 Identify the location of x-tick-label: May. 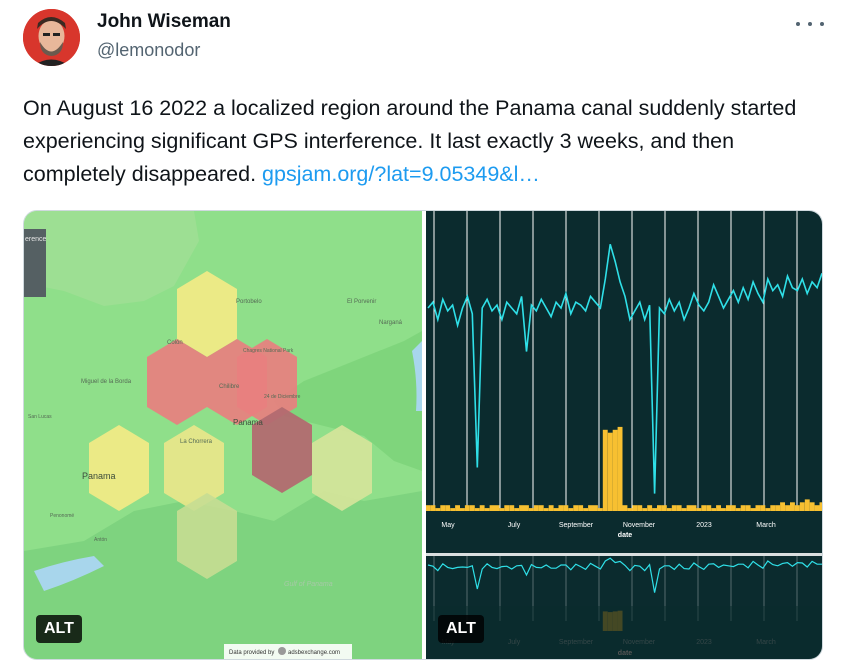
(448, 525).